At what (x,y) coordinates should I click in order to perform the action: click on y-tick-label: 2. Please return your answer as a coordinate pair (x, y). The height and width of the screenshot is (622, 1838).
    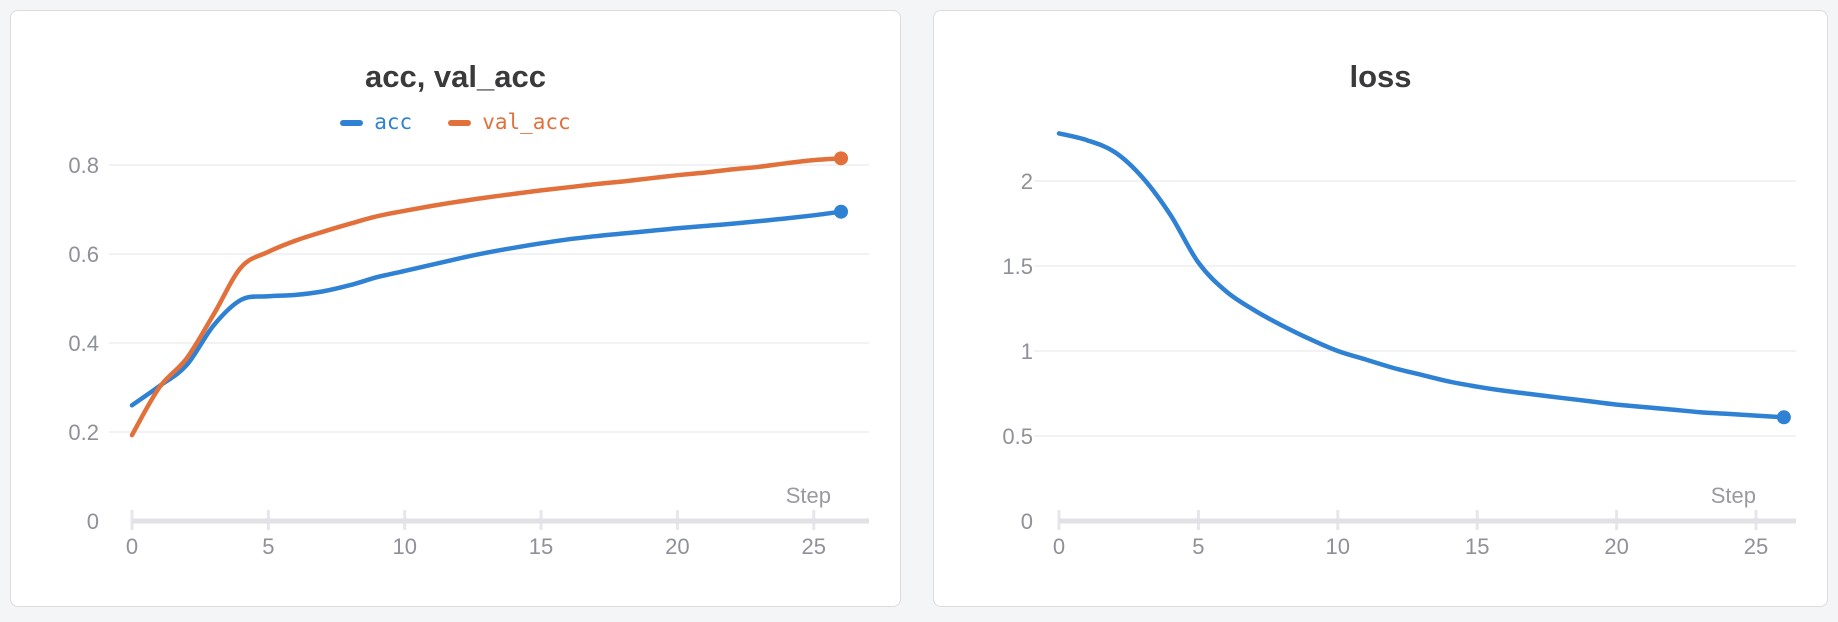
    Looking at the image, I should click on (1027, 181).